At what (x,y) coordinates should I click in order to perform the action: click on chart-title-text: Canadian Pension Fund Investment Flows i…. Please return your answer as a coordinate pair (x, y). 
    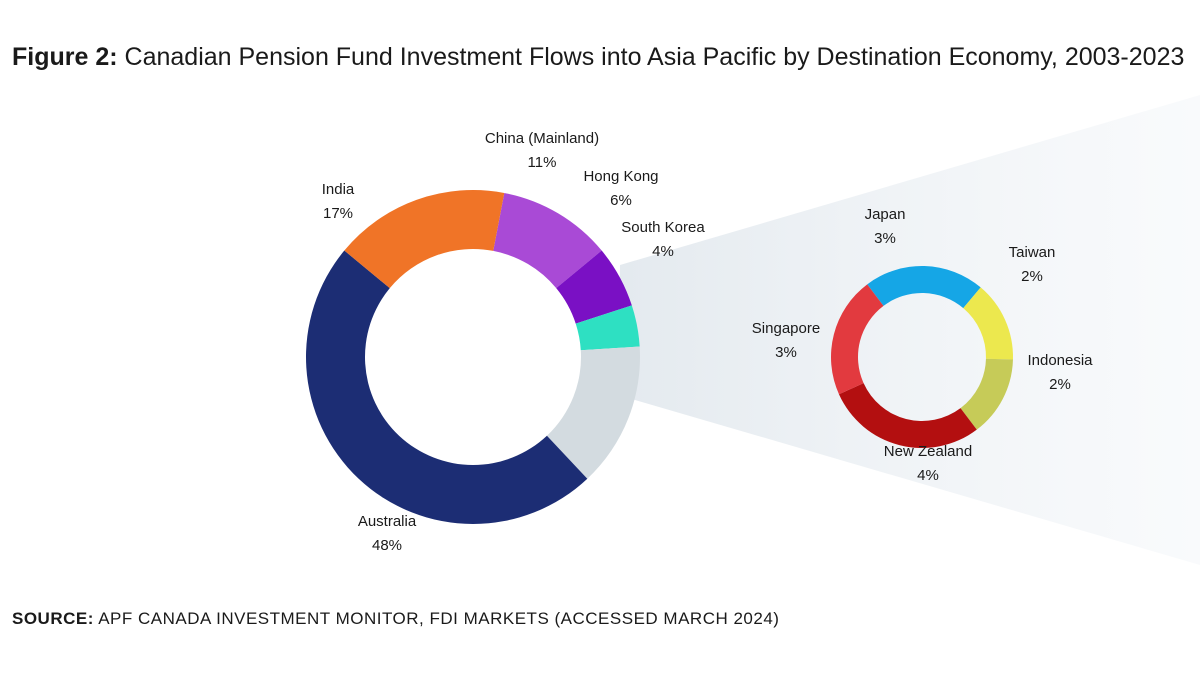
    Looking at the image, I should click on (651, 57).